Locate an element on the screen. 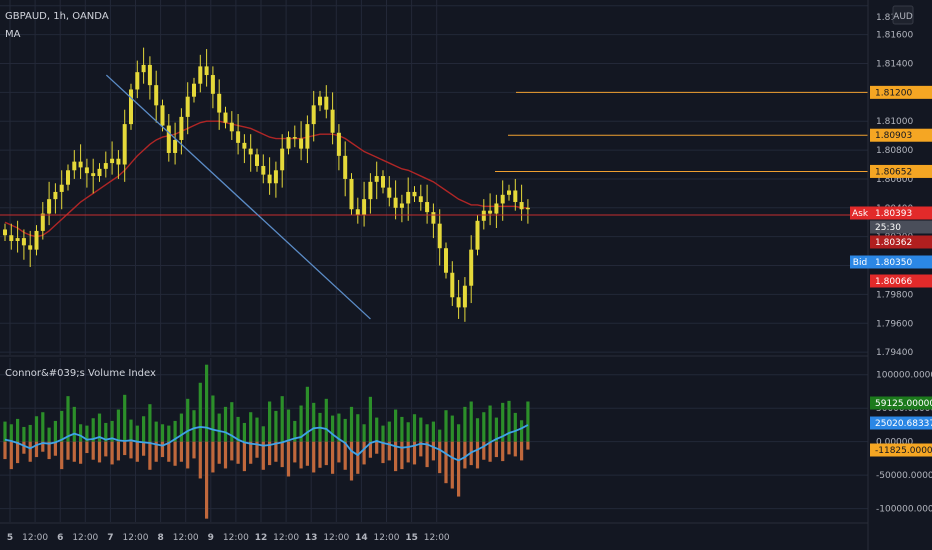 This screenshot has width=932, height=550. ma-line is located at coordinates (266, 179).